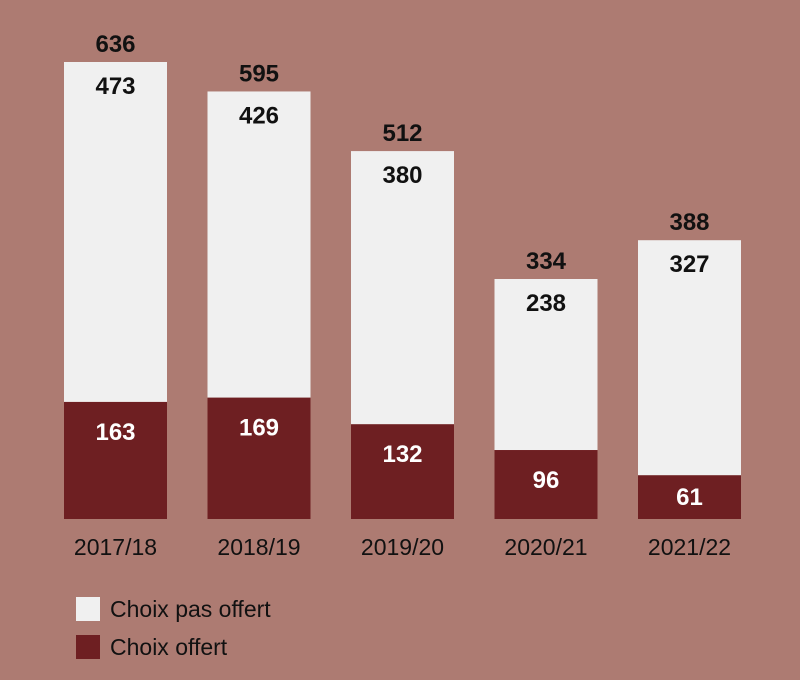 The width and height of the screenshot is (800, 680). What do you see at coordinates (689, 222) in the screenshot?
I see `data-label-total-2021/22: 388` at bounding box center [689, 222].